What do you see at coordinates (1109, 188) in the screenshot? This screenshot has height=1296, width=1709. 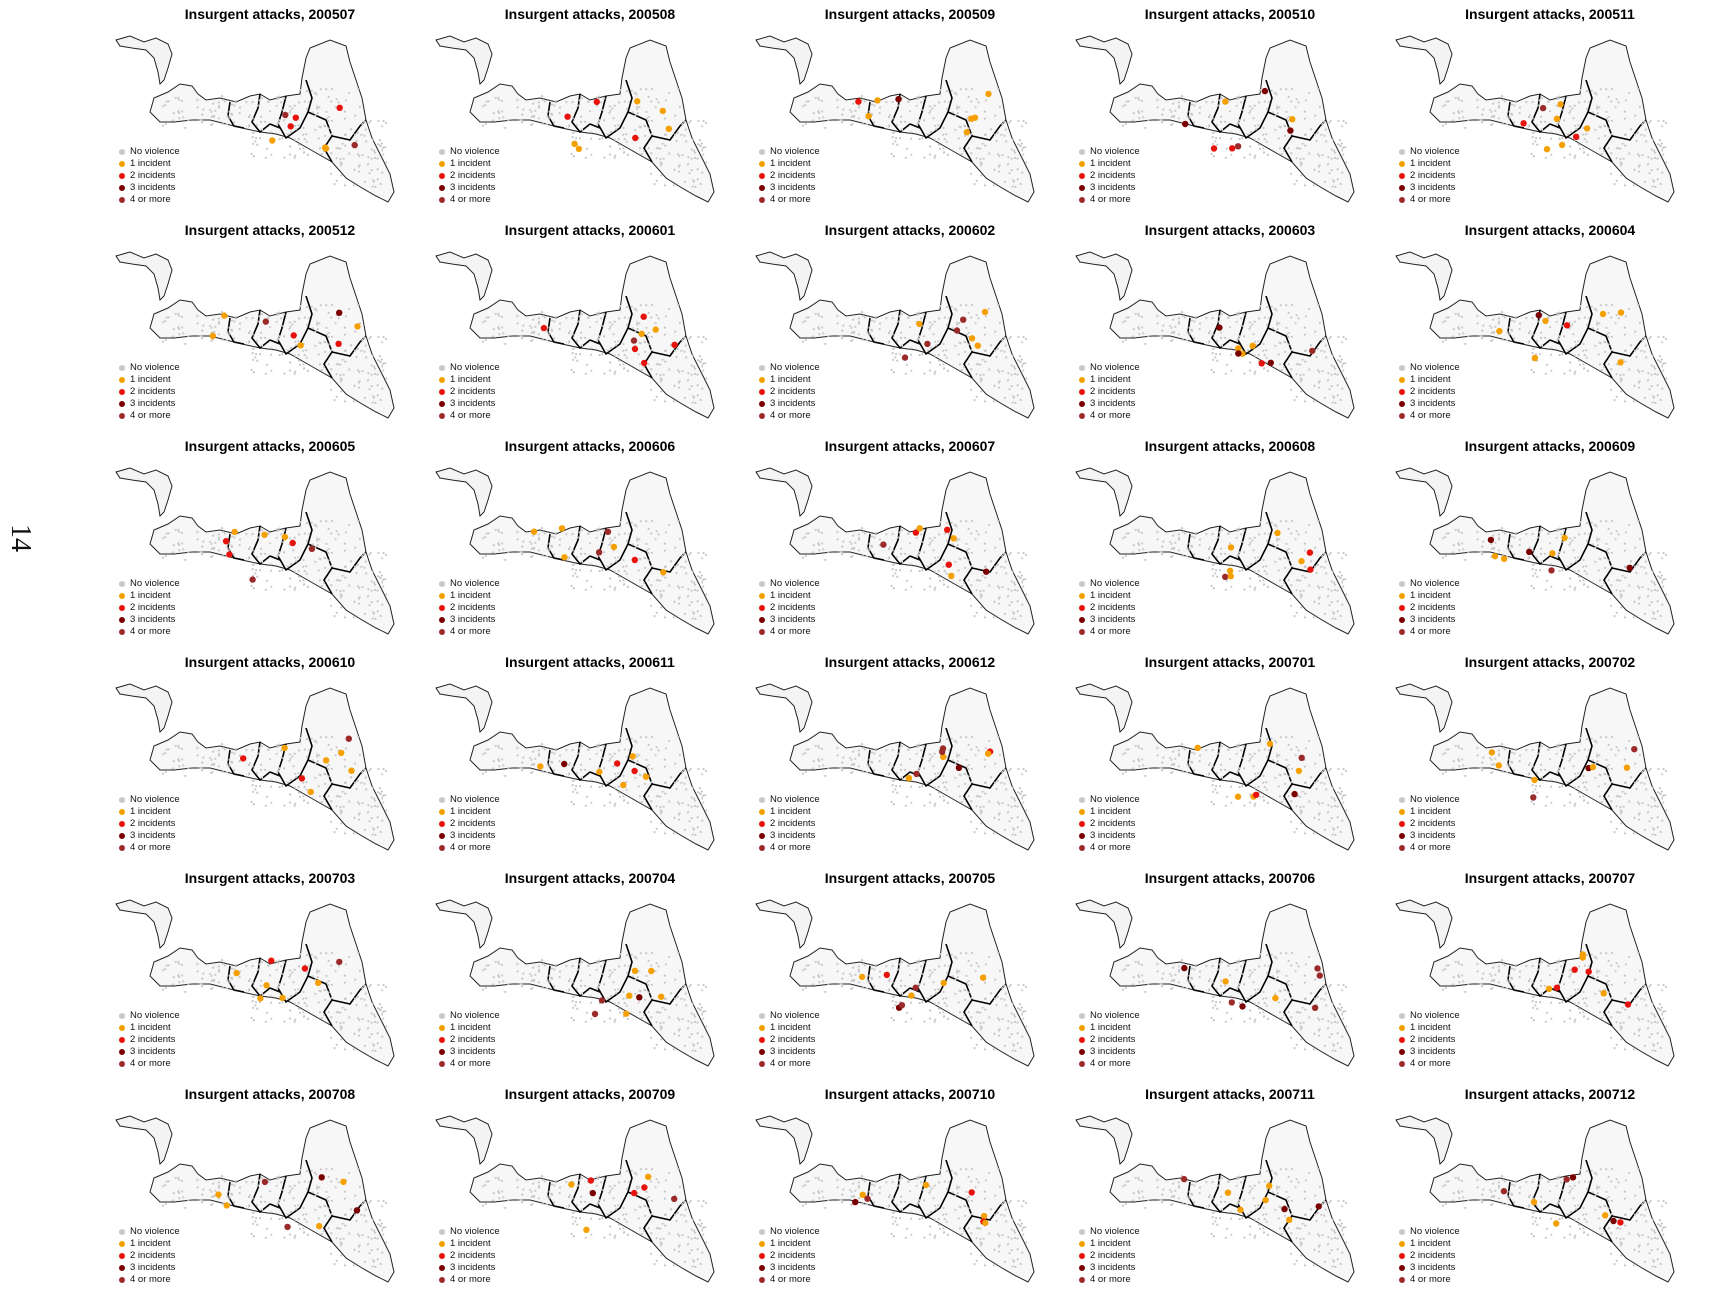 I see `legend-item: 3 incidents` at bounding box center [1109, 188].